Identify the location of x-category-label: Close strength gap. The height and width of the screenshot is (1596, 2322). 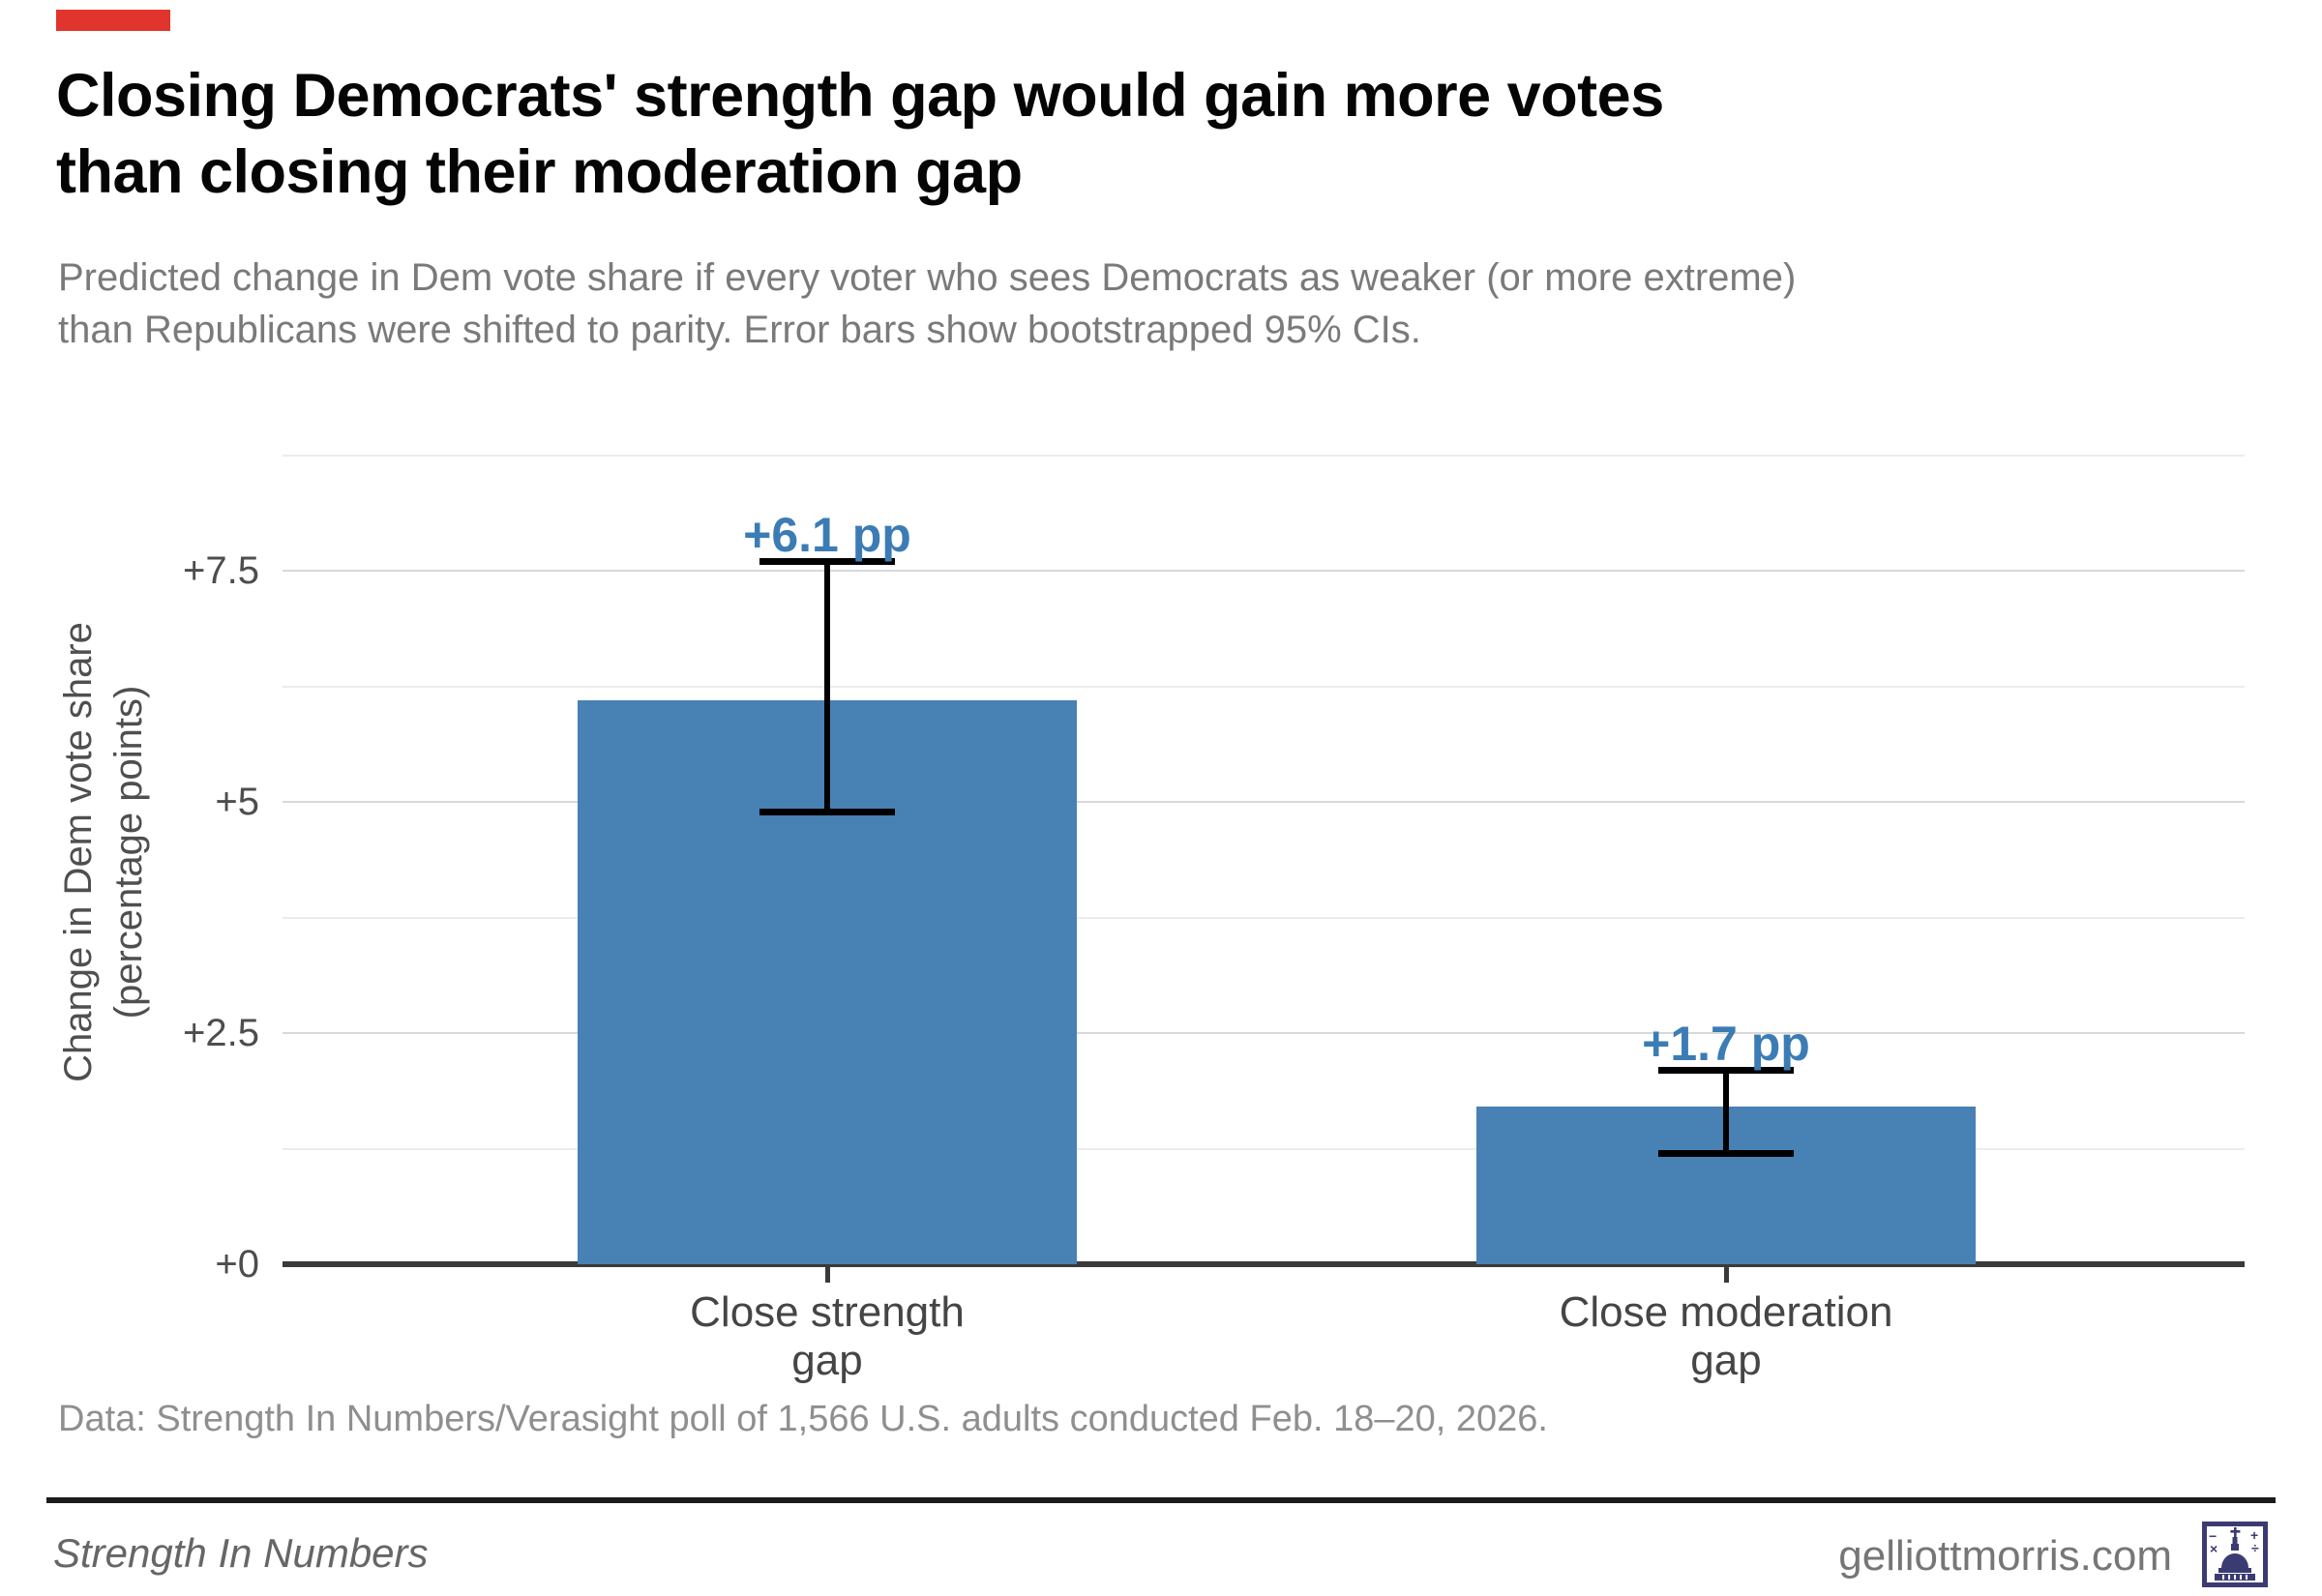
(827, 1336).